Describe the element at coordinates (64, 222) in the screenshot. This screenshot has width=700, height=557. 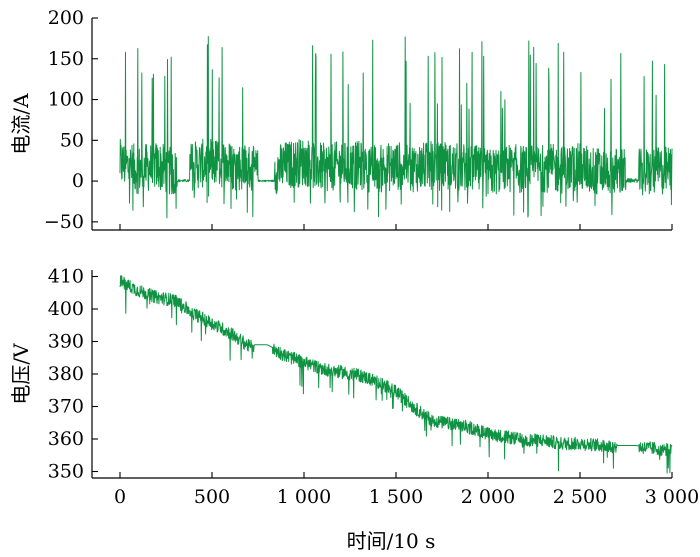
I see `y-tick-label: −50` at that location.